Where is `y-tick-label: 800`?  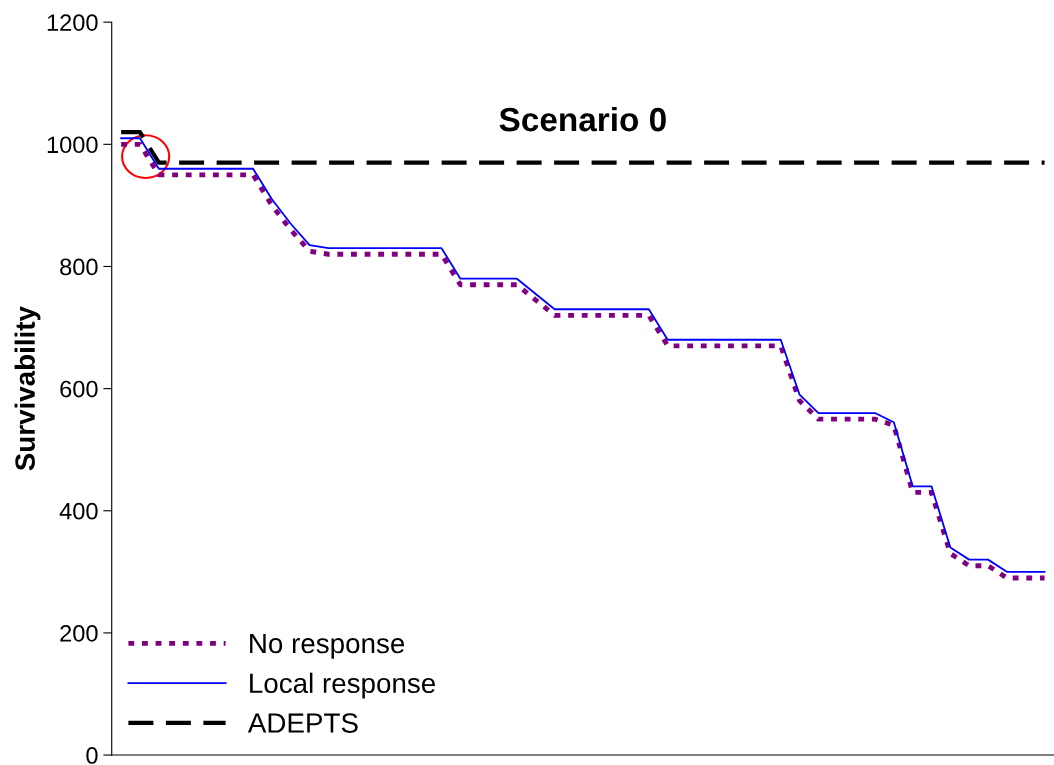 y-tick-label: 800 is located at coordinates (79, 267).